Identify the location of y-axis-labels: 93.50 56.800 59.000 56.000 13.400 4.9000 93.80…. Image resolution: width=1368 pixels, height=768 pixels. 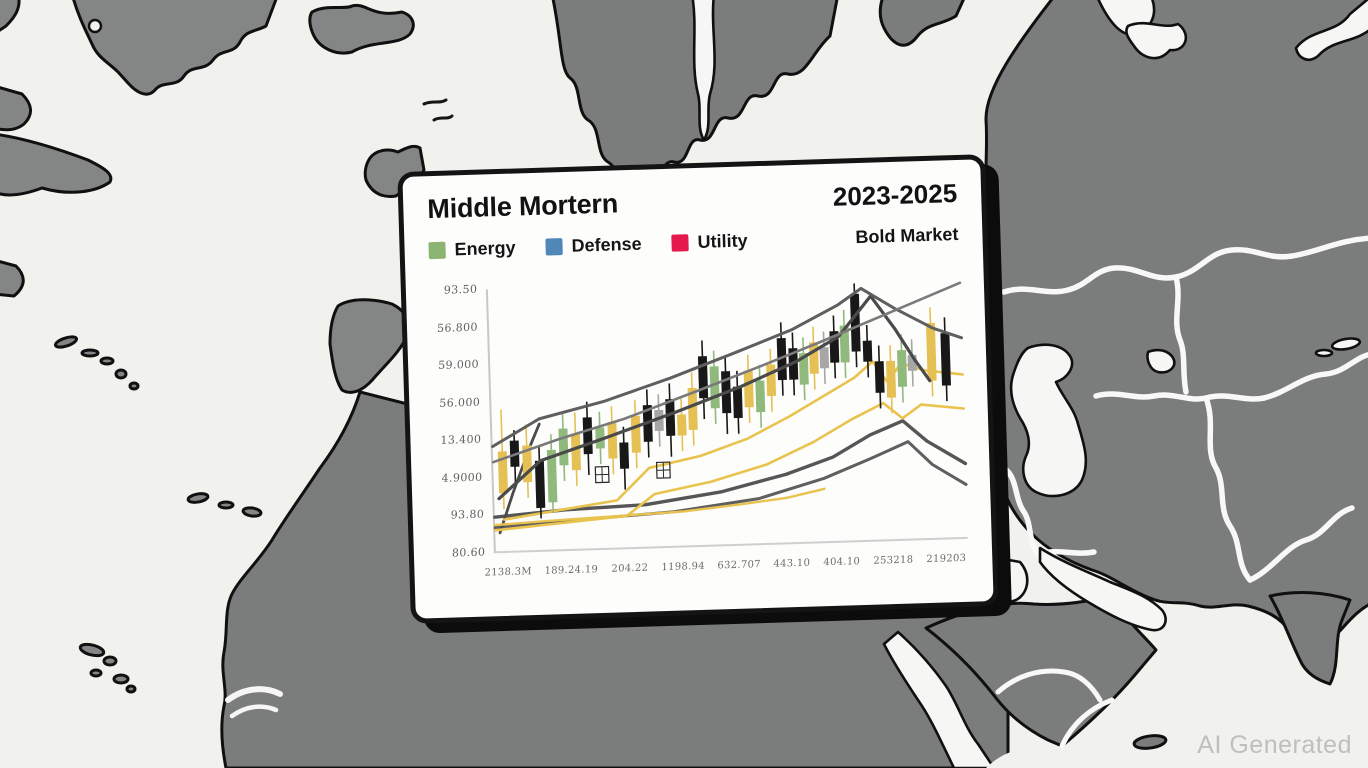
(462, 421).